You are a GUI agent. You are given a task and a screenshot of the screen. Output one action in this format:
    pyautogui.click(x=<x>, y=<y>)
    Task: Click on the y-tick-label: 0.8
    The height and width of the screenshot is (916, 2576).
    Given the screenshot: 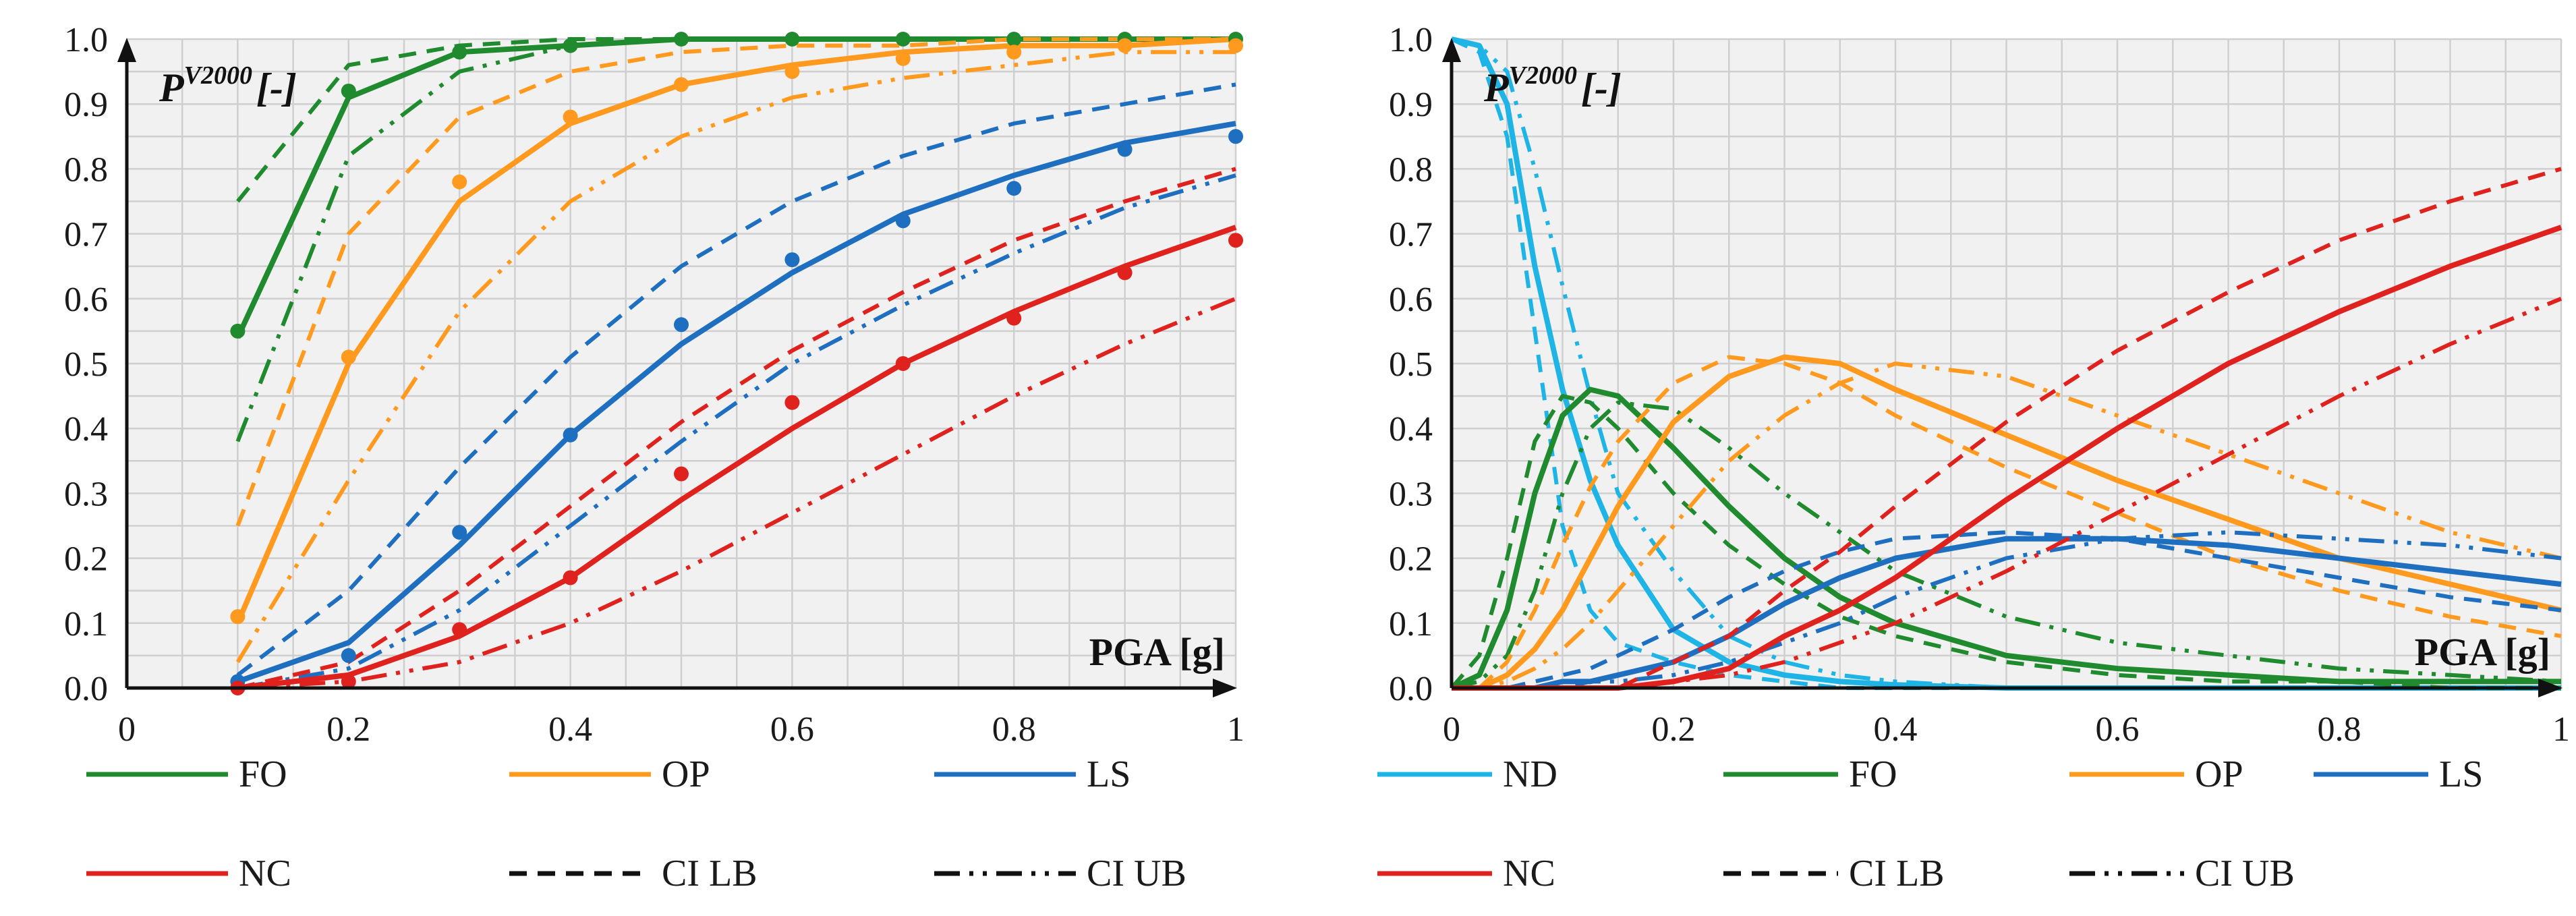 What is the action you would take?
    pyautogui.click(x=86, y=169)
    